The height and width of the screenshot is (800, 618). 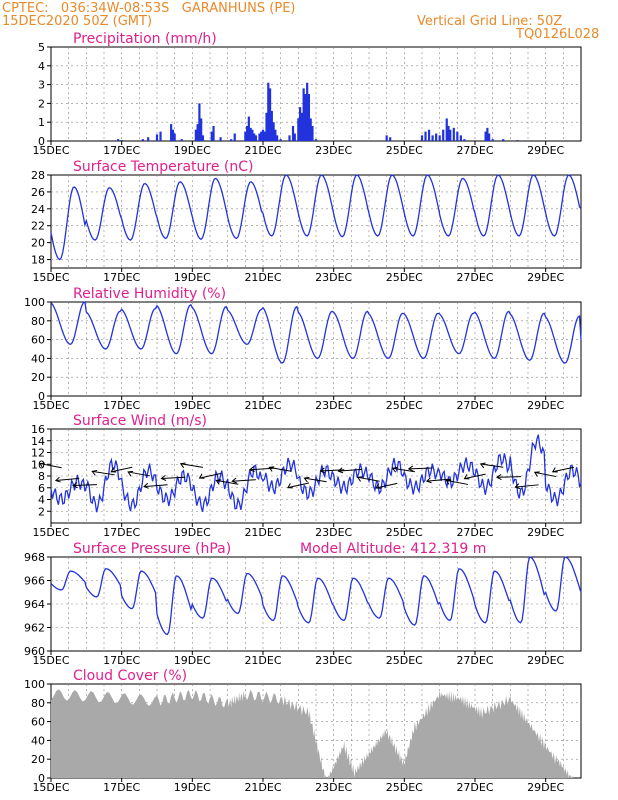 What do you see at coordinates (38, 441) in the screenshot?
I see `y-tick-label: 14` at bounding box center [38, 441].